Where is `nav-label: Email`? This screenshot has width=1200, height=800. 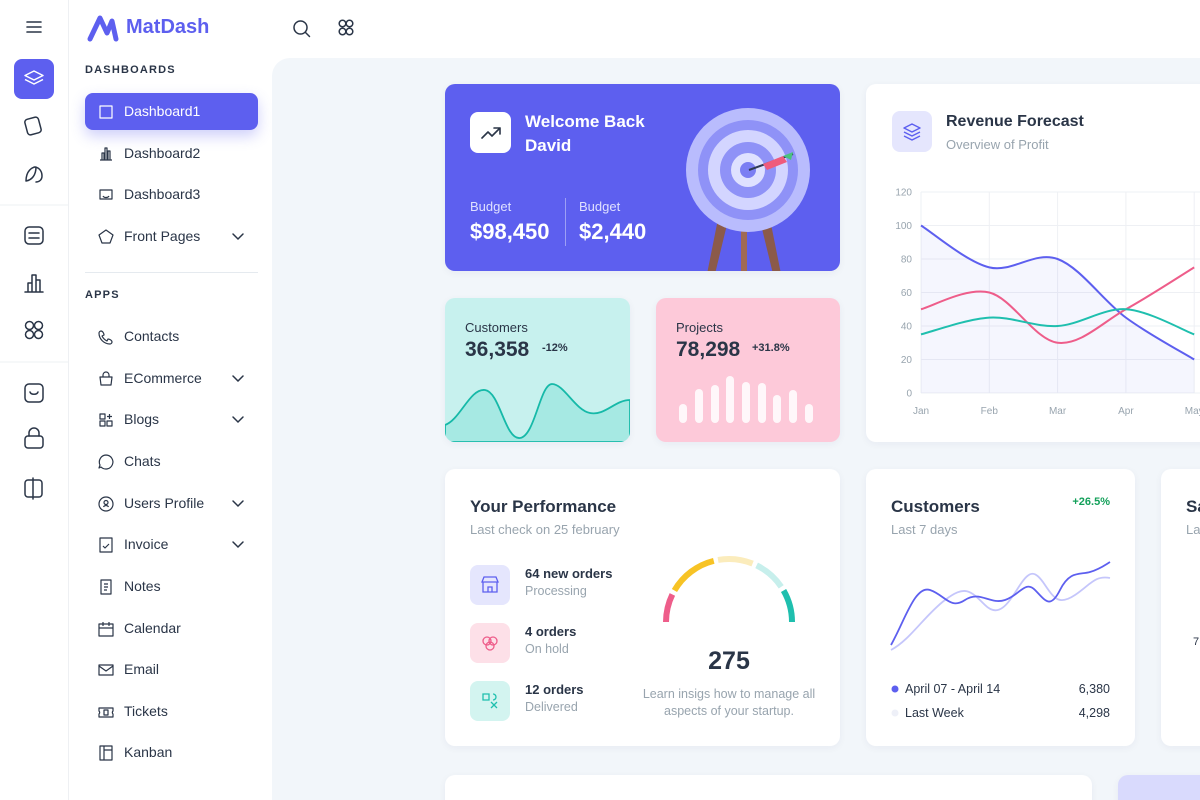 nav-label: Email is located at coordinates (142, 669).